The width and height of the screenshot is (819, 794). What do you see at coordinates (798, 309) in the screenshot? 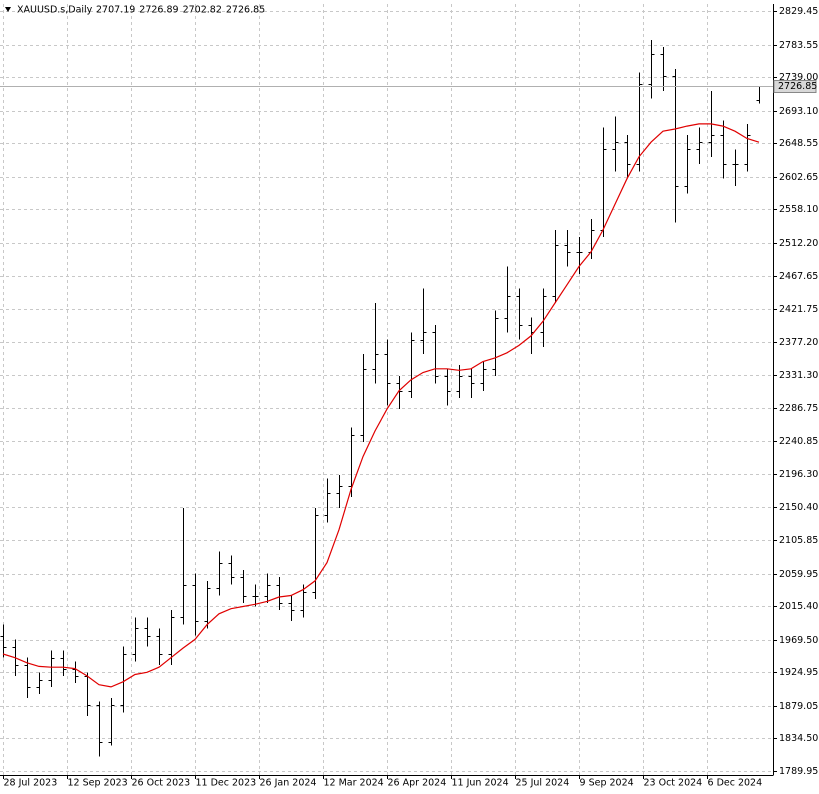
I see `y-tick-label: 2421.75` at bounding box center [798, 309].